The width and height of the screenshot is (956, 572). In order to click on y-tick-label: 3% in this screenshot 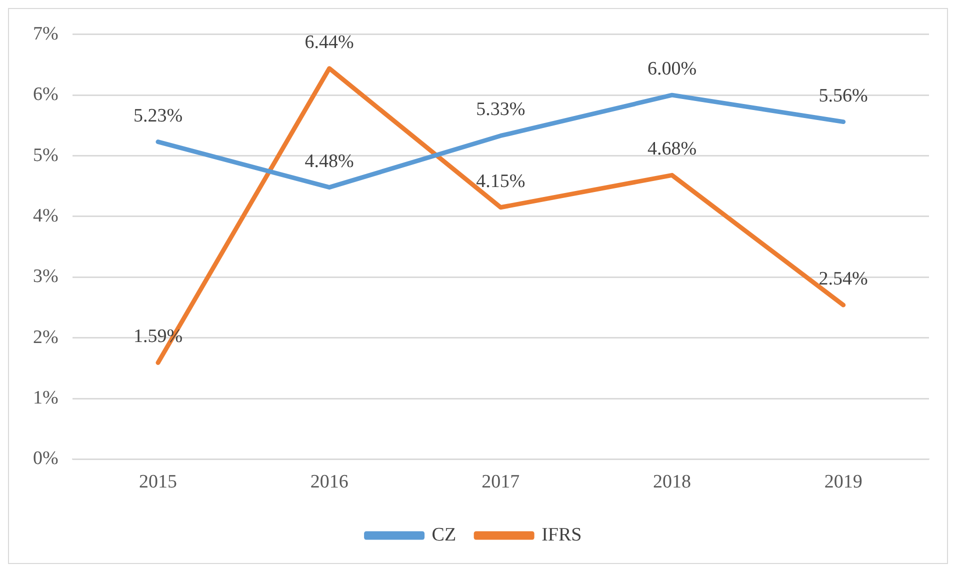, I will do `click(45, 277)`.